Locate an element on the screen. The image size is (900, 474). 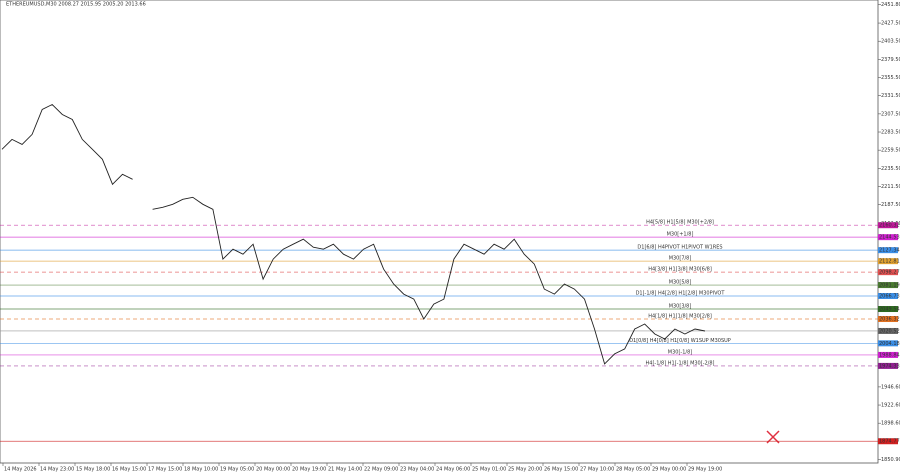
level-label: M30[+1/8] is located at coordinates (680, 235).